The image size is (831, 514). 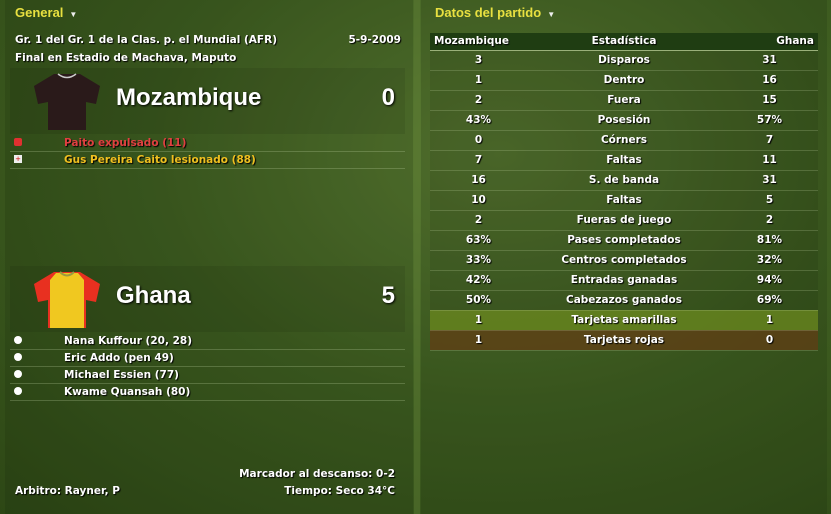 I want to click on home-shirt-icon, so click(x=67, y=101).